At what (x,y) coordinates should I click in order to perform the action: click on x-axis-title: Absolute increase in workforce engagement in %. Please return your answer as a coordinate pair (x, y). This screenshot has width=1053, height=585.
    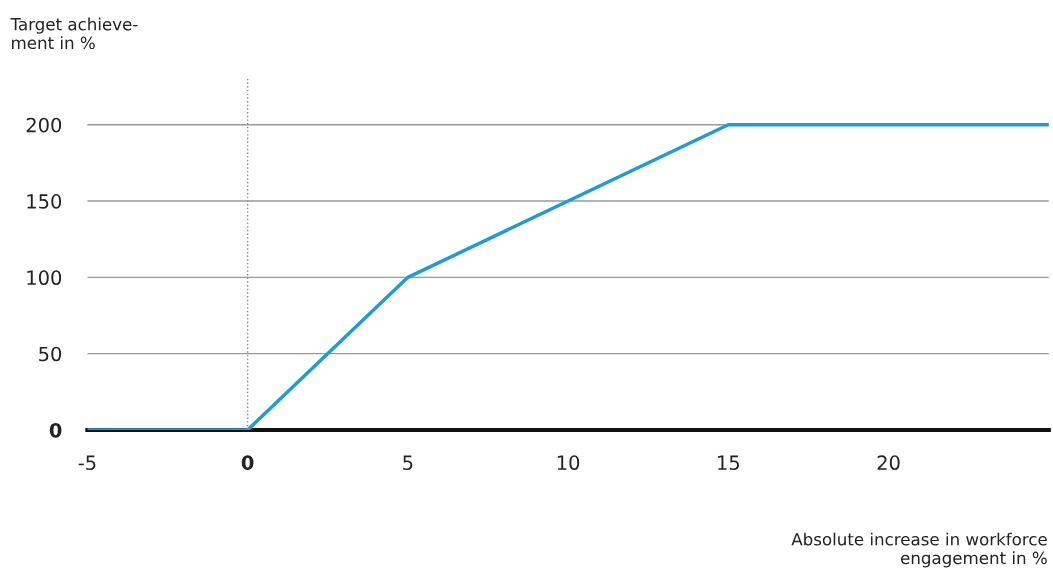
    Looking at the image, I should click on (919, 550).